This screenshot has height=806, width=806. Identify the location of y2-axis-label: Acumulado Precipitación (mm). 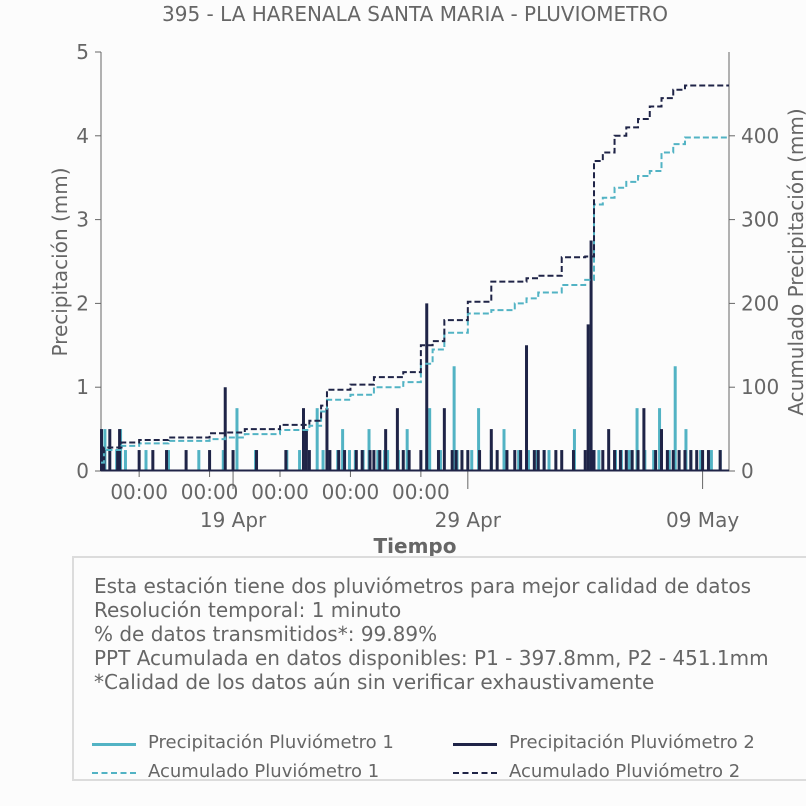
(795, 261).